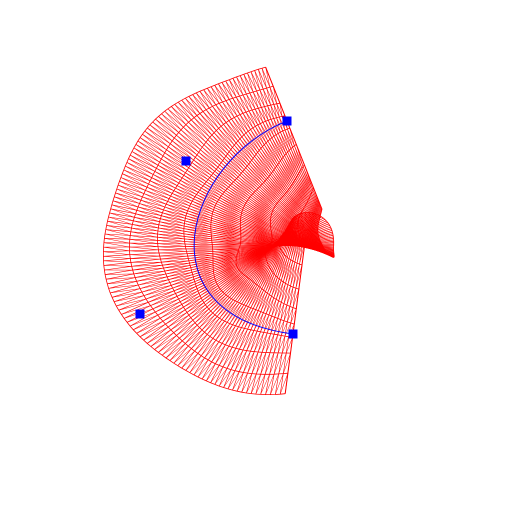 Image resolution: width=512 pixels, height=512 pixels. What do you see at coordinates (293, 334) in the screenshot?
I see `control-point-handle-p4` at bounding box center [293, 334].